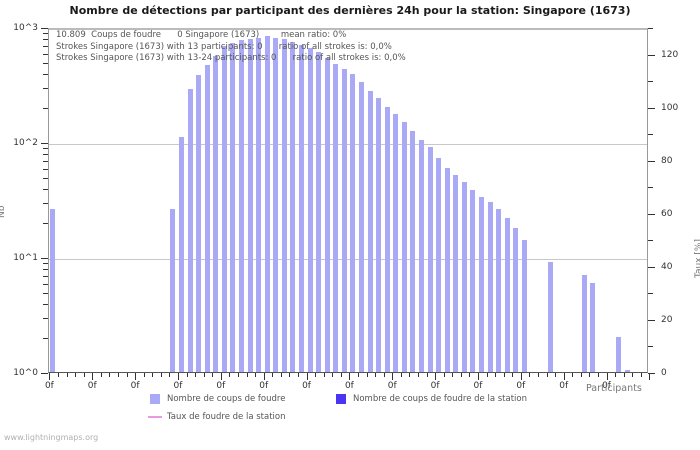  What do you see at coordinates (667, 160) in the screenshot?
I see `y-axis-right-tick-label: 80` at bounding box center [667, 160].